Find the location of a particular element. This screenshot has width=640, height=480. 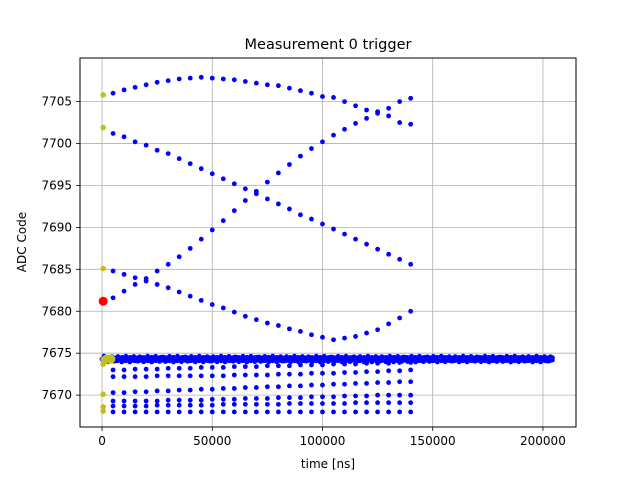

x-axis-label: time [ns] is located at coordinates (328, 464).